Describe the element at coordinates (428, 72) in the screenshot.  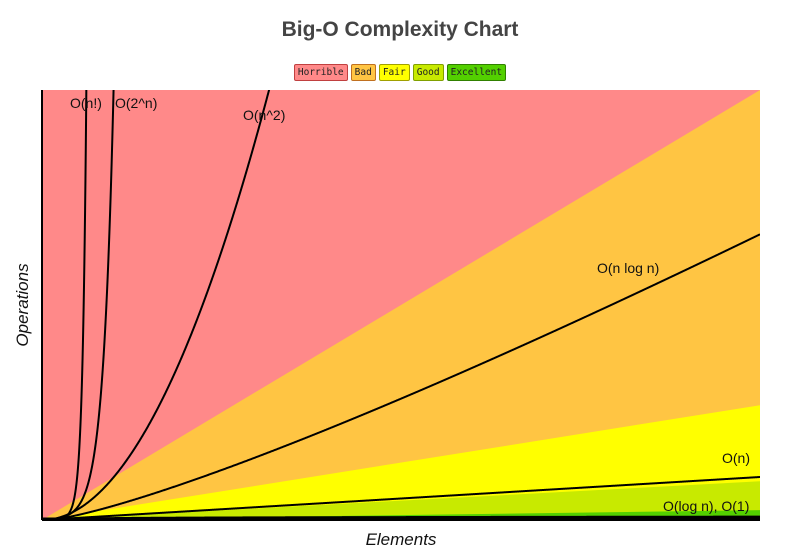
I see `legend-item-good: Good` at that location.